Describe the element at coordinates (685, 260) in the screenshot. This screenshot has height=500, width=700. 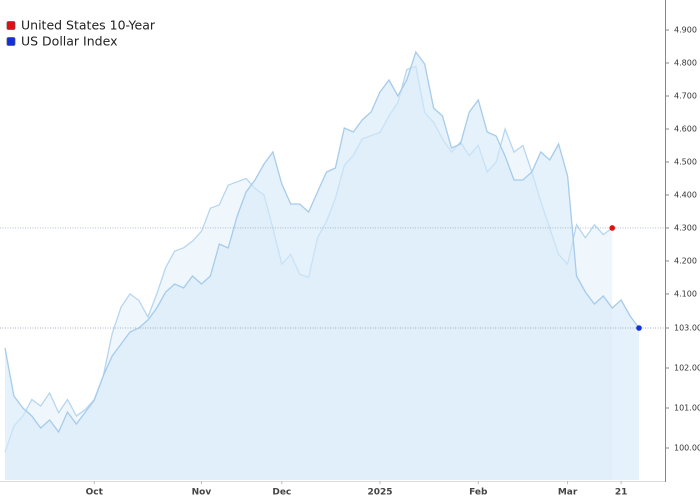
I see `y-tick-label: 4.200` at that location.